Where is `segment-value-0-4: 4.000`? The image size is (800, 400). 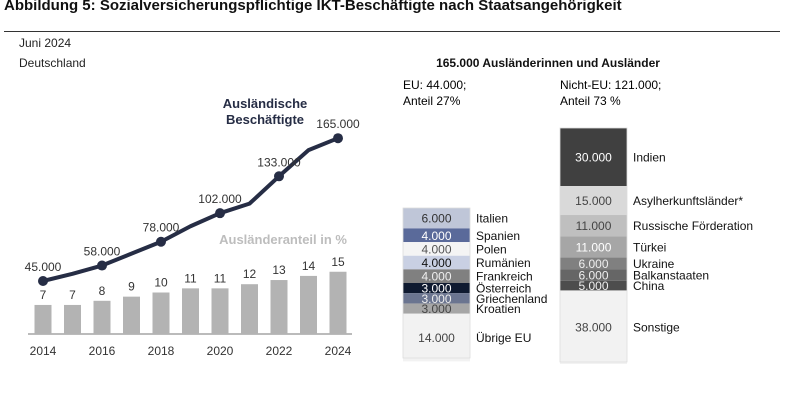
segment-value-0-4: 4.000 is located at coordinates (436, 277).